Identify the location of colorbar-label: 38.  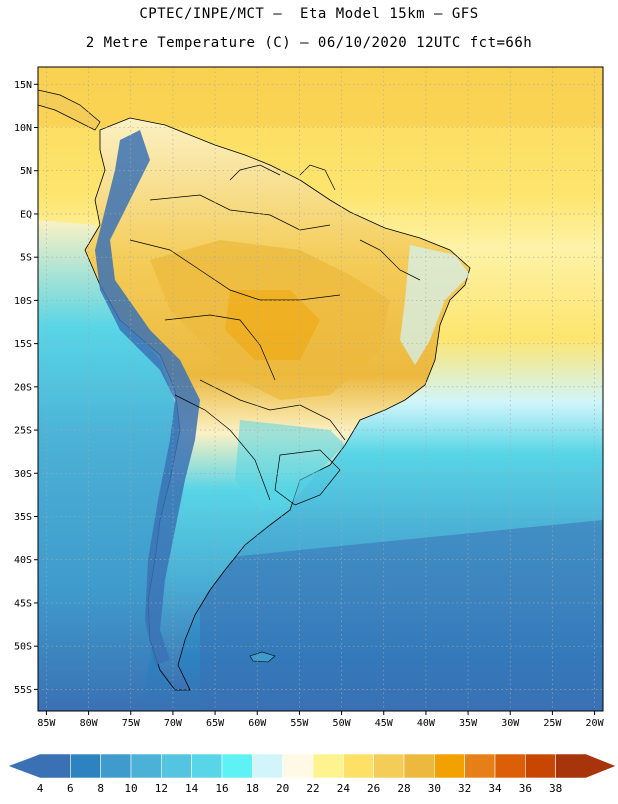
(555, 788).